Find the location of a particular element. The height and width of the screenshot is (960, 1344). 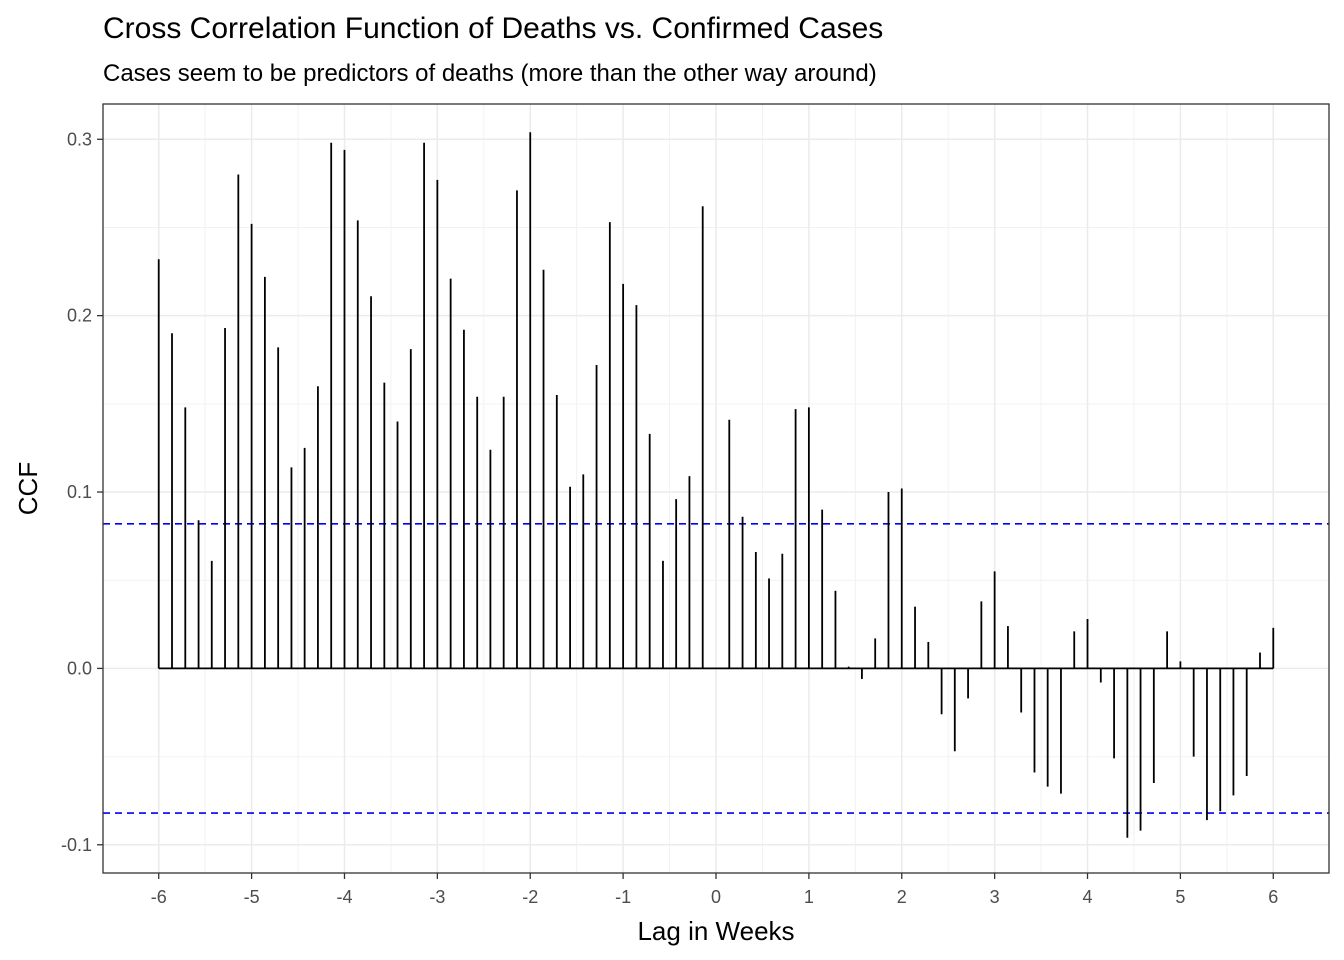

x-tick-label: 5 is located at coordinates (1180, 897).